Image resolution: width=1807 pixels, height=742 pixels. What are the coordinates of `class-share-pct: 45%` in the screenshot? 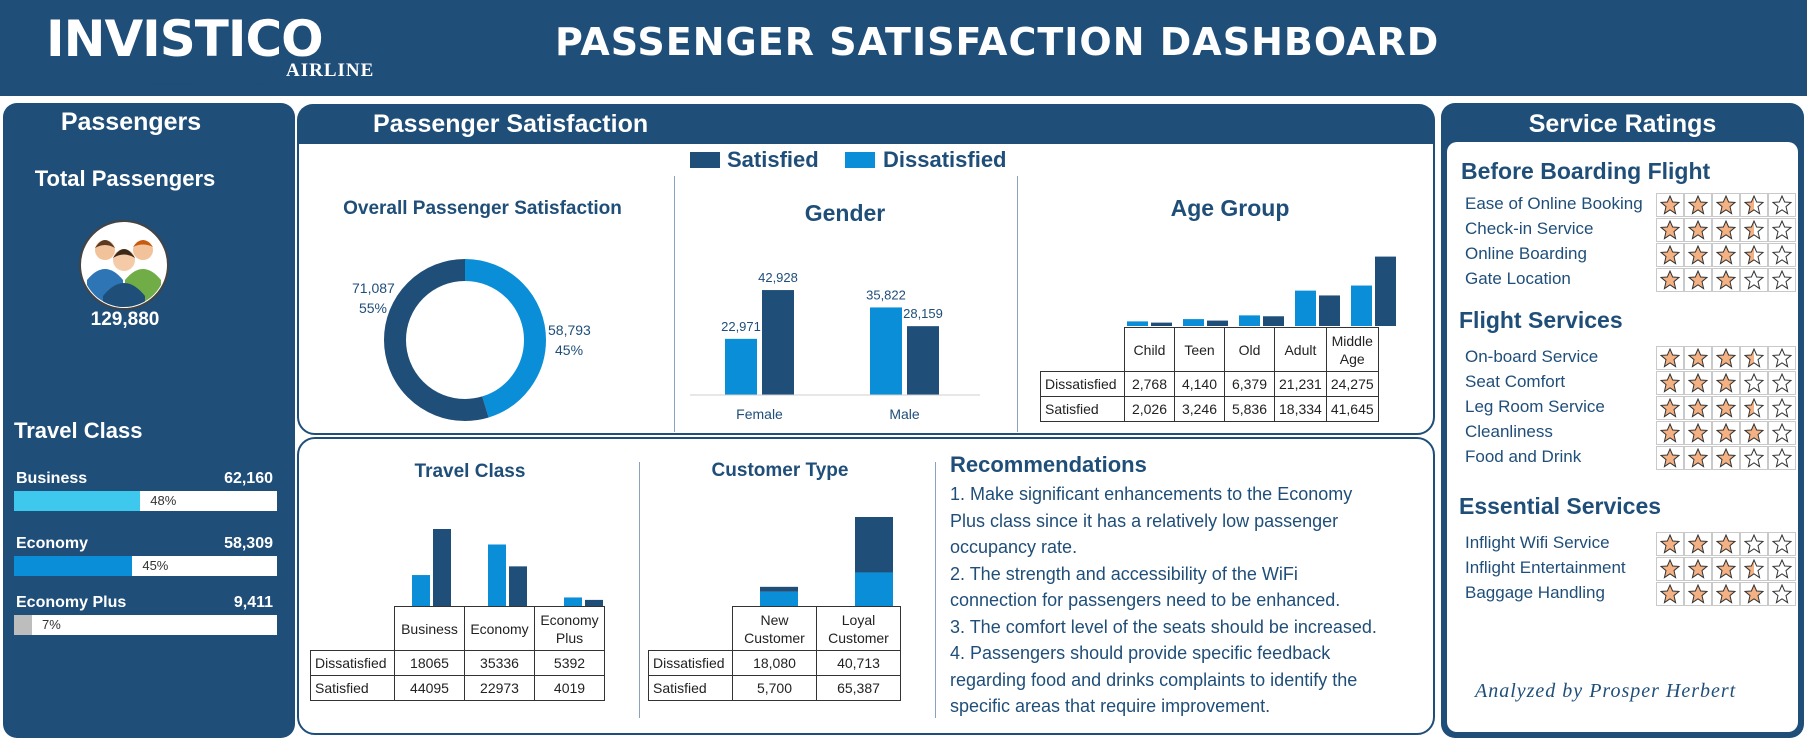 It's located at (155, 565).